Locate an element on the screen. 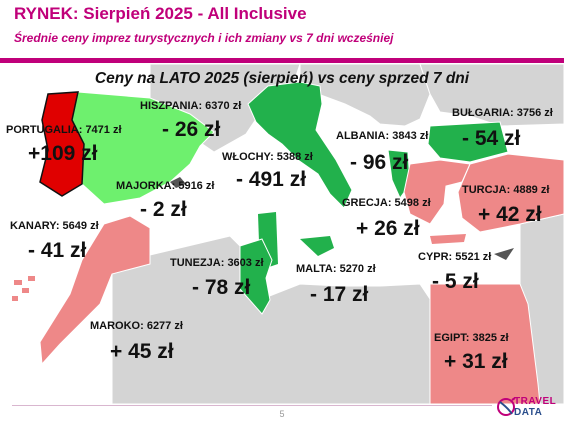  logo-globe-icon is located at coordinates (506, 406).